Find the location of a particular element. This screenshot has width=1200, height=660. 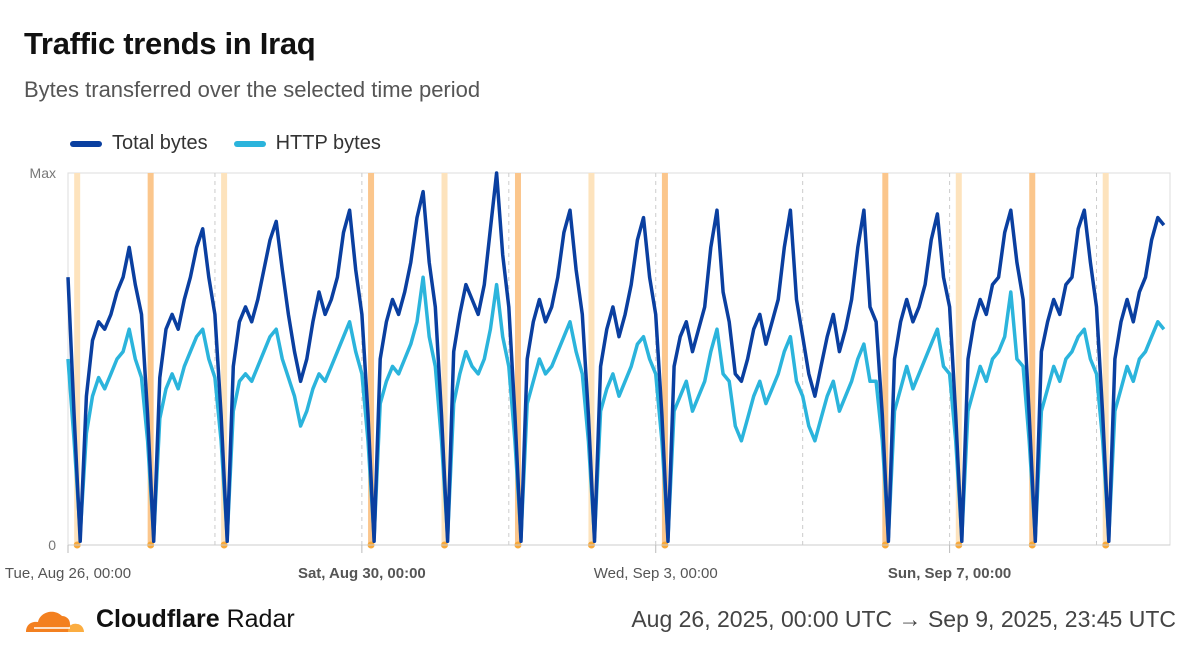

x-tick-label: Sat, Aug 30, 00:00 is located at coordinates (362, 573).